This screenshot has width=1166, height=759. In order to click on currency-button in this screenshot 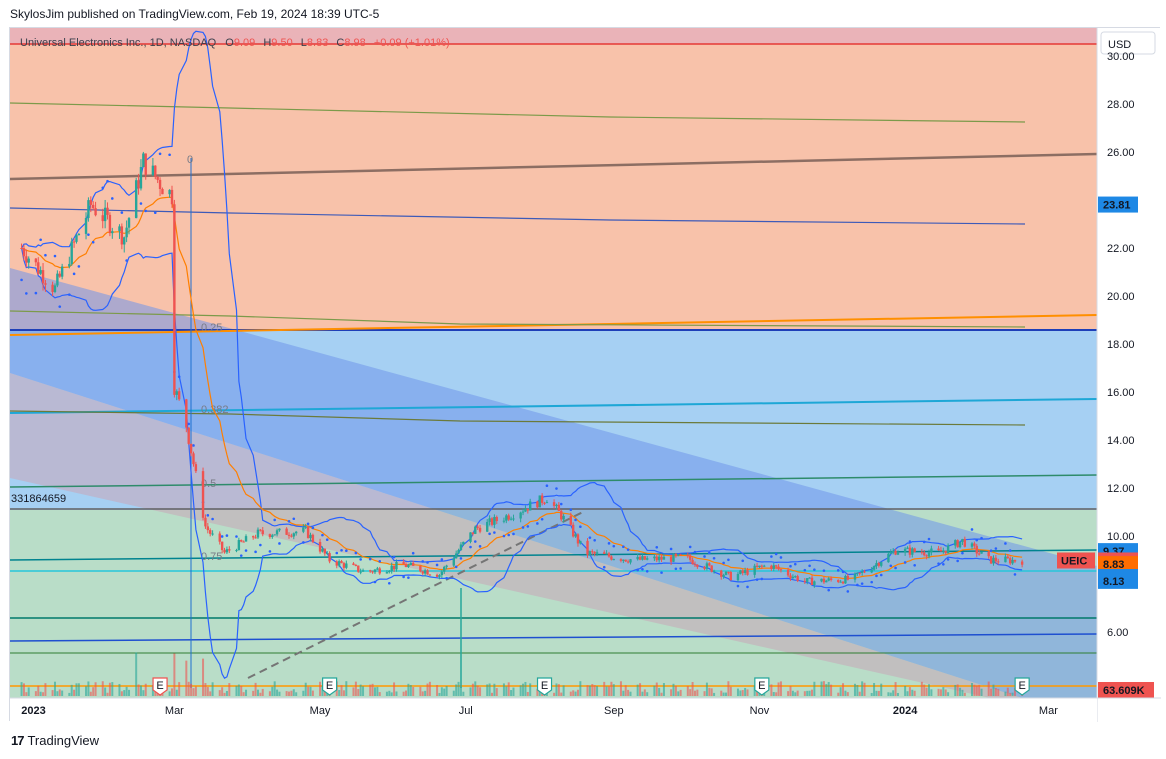, I will do `click(1128, 43)`.